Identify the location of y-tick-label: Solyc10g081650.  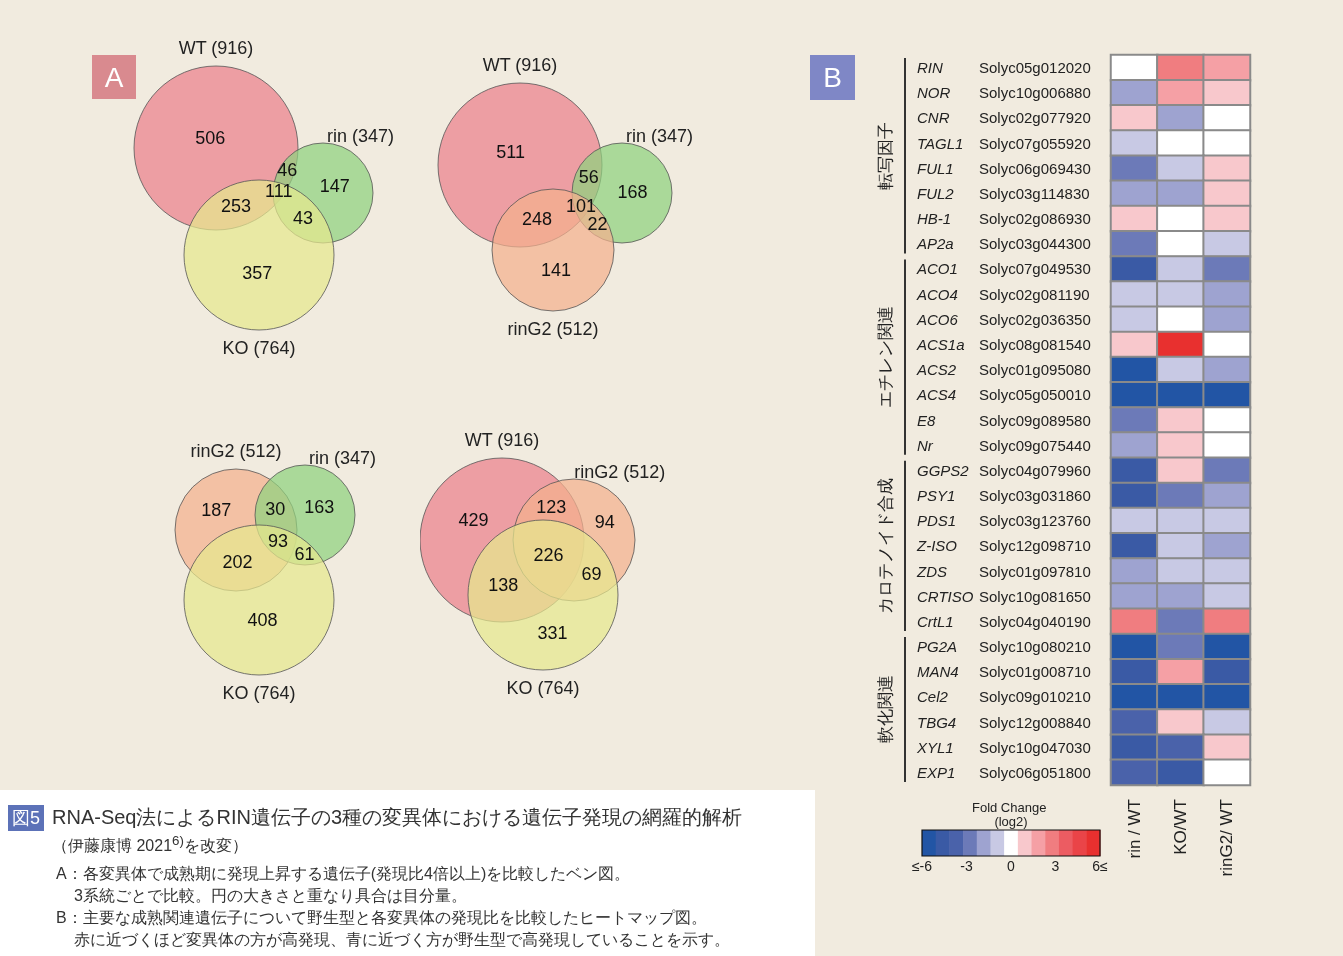
(1035, 596).